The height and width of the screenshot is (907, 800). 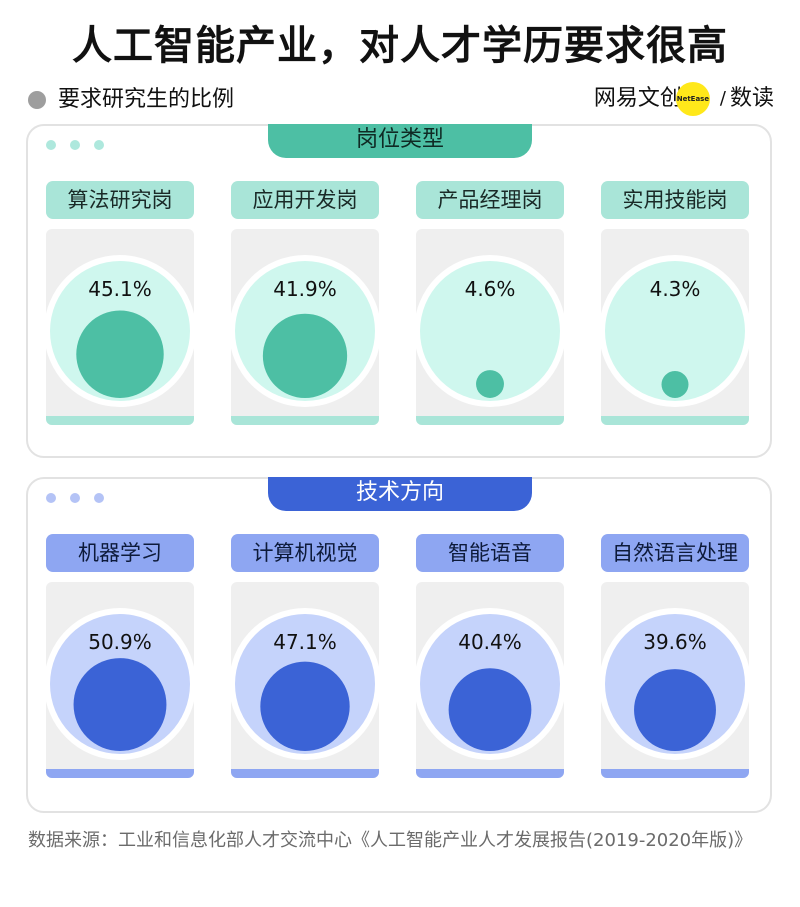 I want to click on category-label: 计算机视觉, so click(x=305, y=553).